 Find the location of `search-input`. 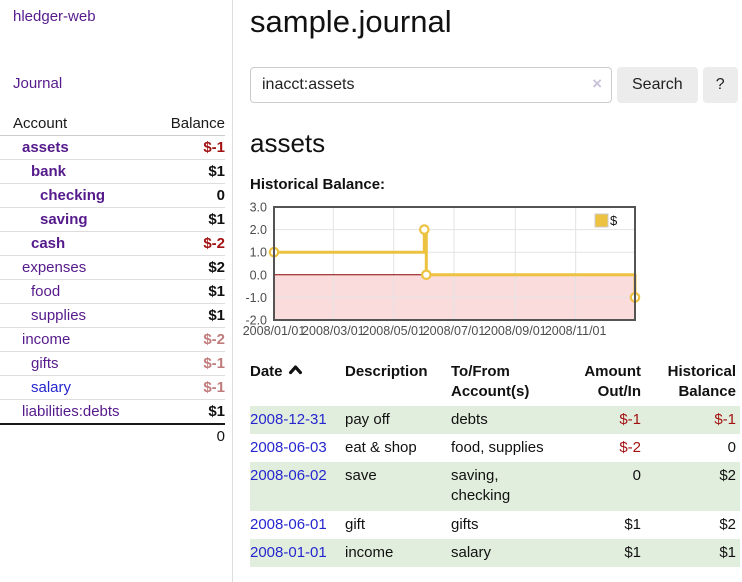

search-input is located at coordinates (431, 85).